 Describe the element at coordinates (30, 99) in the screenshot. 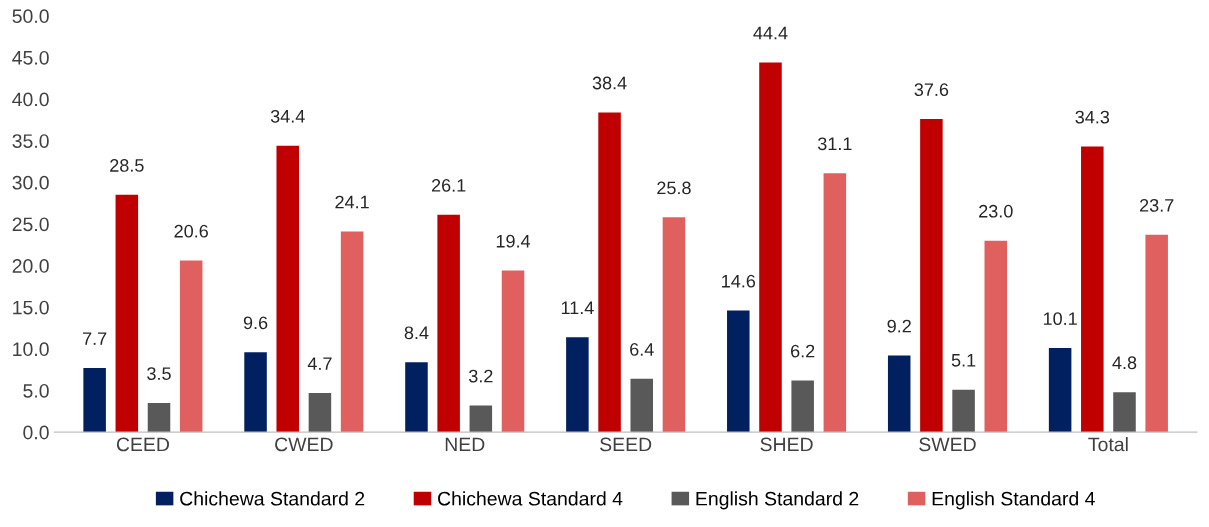

I see `y-tick-label: 40.0` at that location.